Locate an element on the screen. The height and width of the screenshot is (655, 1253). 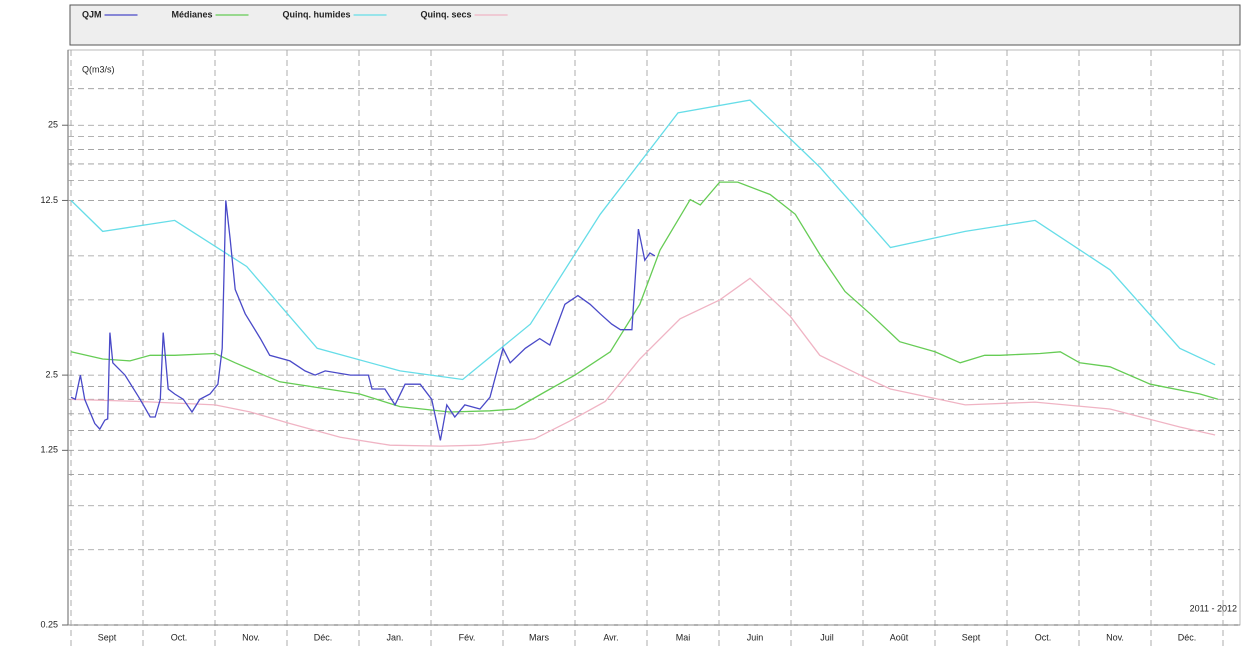
x-tick-label: Juin is located at coordinates (755, 637).